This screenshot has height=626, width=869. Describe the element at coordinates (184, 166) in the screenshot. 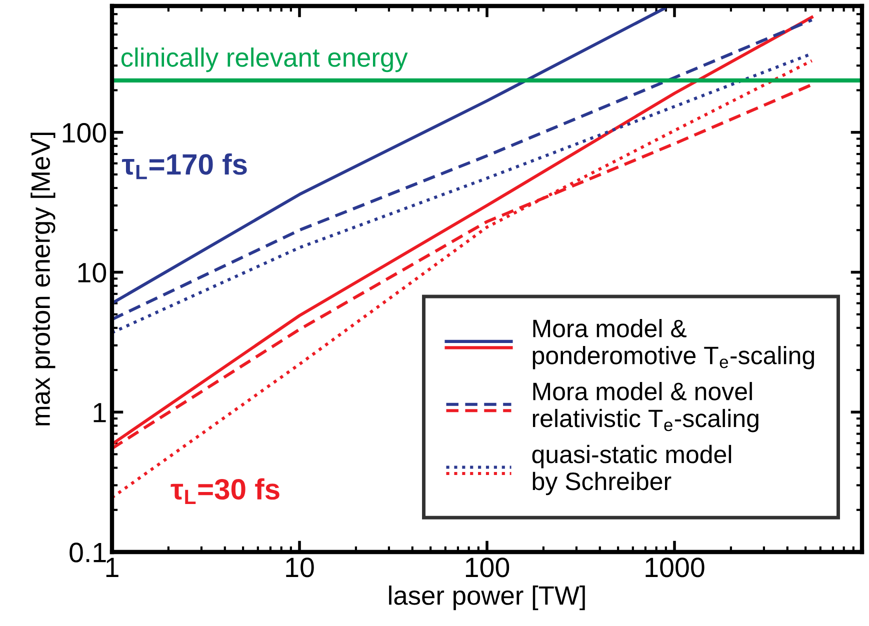

I see `annotation: τ$_{L}$=170 fs` at that location.